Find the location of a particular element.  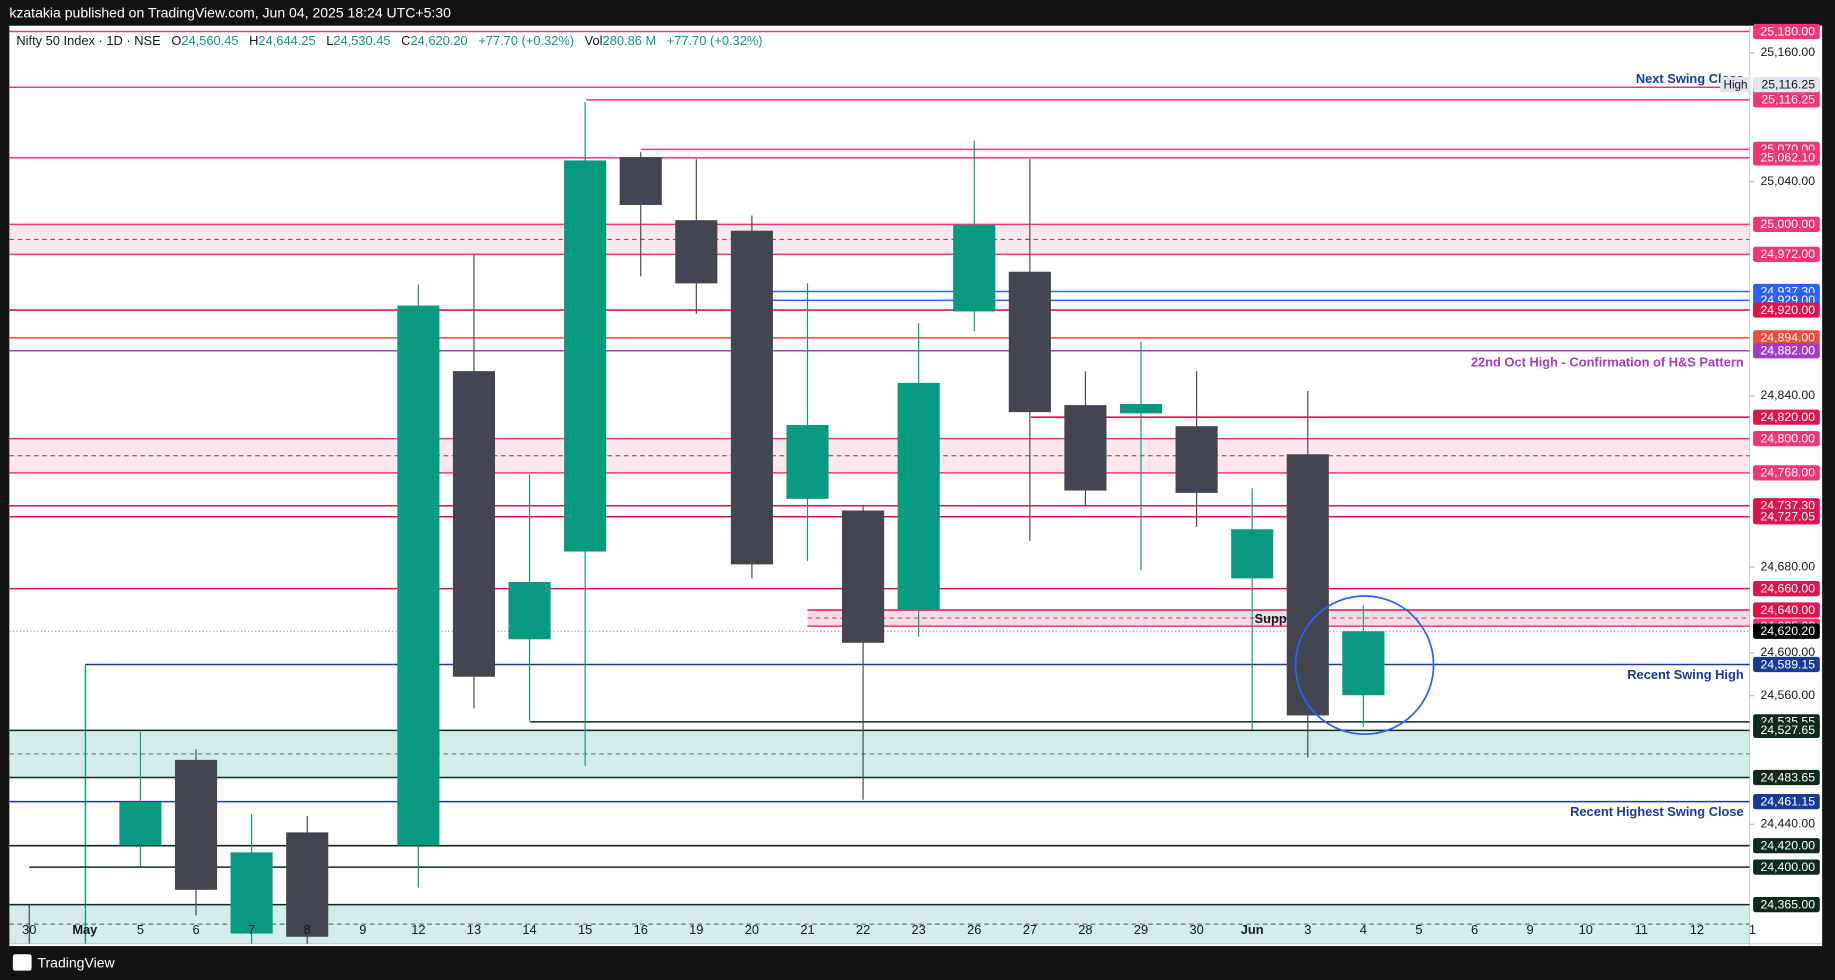

annotation: Next Swing Close is located at coordinates (1690, 78).